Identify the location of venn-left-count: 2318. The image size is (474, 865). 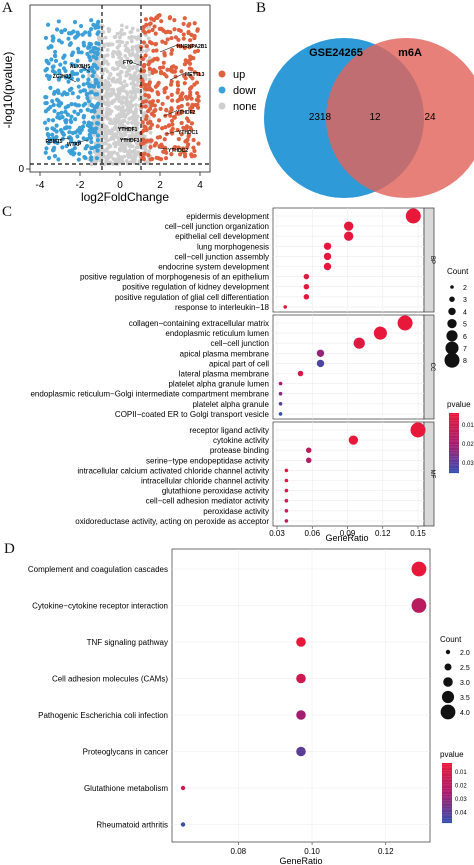
(320, 117).